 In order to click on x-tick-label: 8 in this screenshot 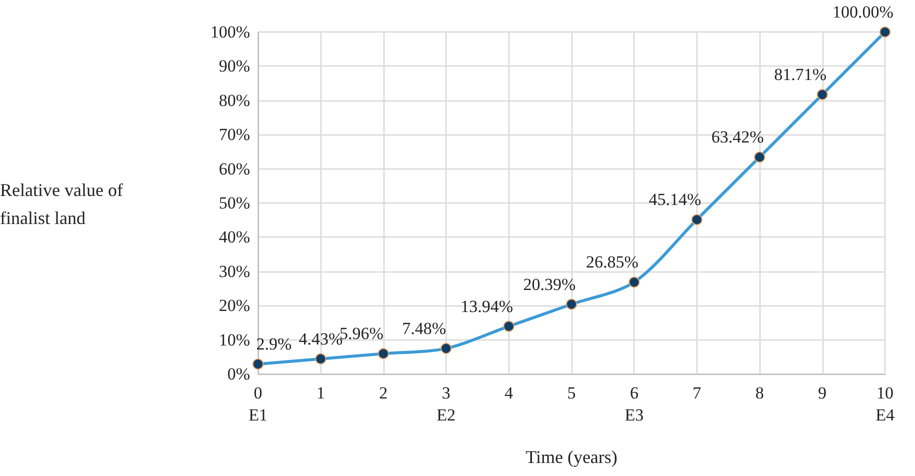, I will do `click(759, 393)`.